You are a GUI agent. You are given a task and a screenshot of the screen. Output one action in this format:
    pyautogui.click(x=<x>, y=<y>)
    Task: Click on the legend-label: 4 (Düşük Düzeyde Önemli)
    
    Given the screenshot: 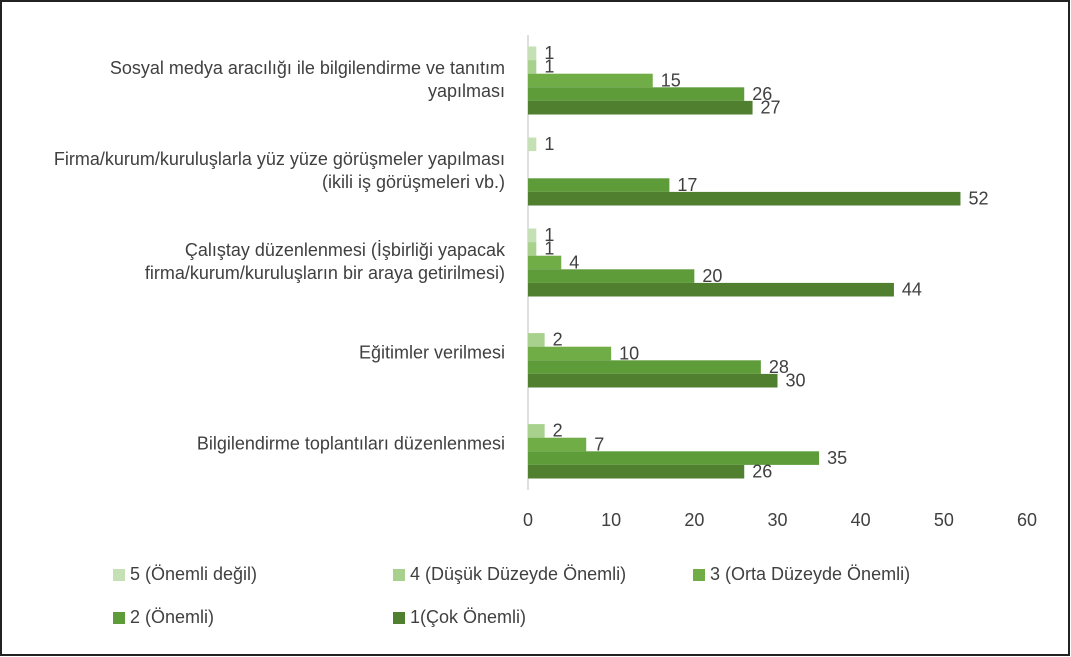 What is the action you would take?
    pyautogui.click(x=518, y=574)
    